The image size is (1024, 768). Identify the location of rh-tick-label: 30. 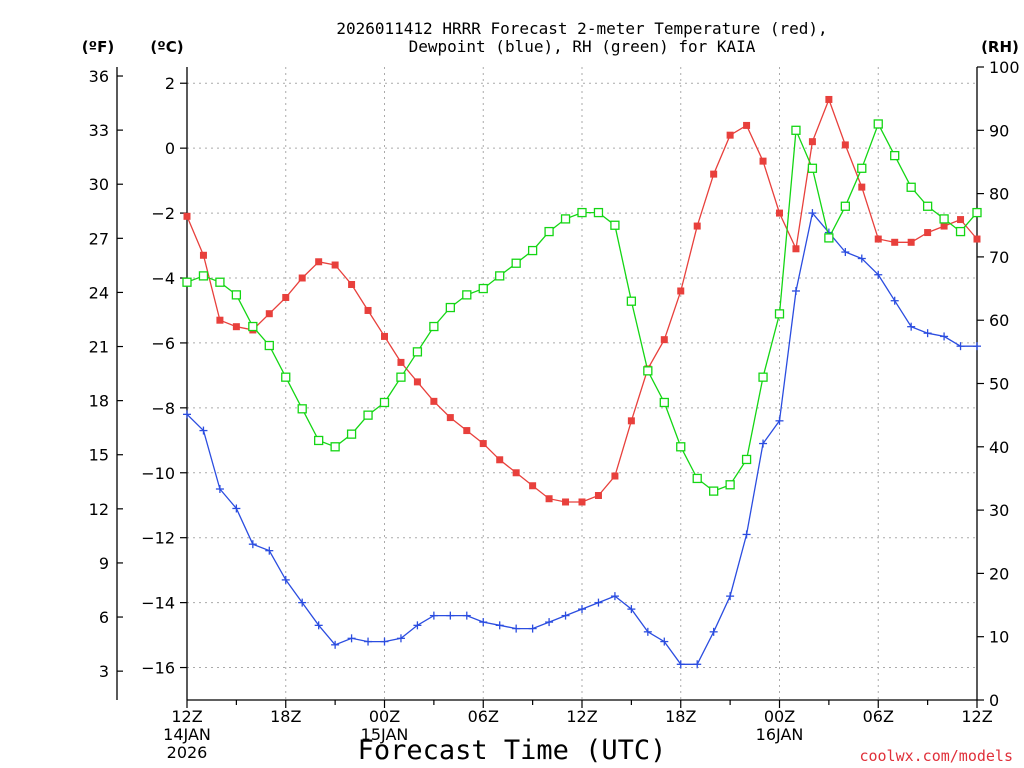
(999, 510).